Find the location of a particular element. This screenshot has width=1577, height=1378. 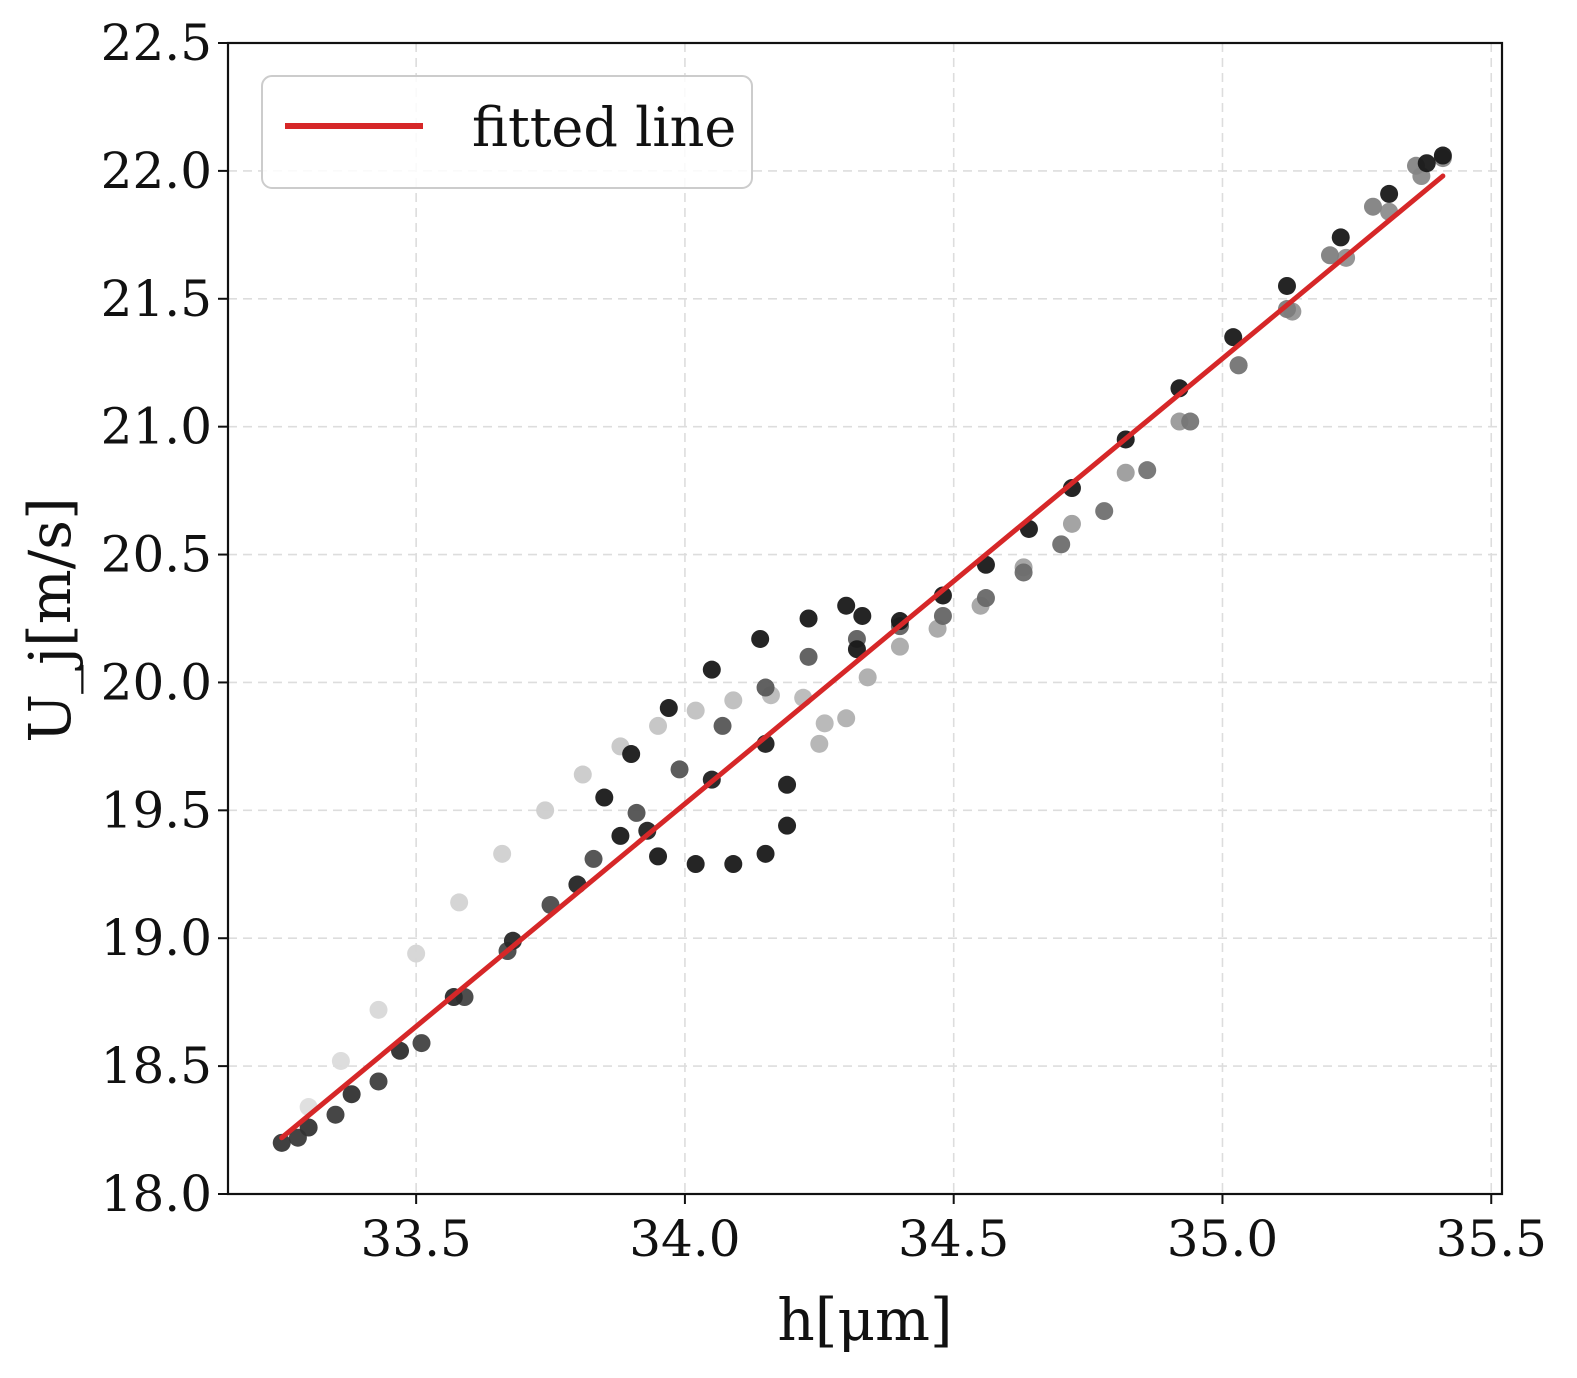

y-tick-label: 20.5 is located at coordinates (156, 555).